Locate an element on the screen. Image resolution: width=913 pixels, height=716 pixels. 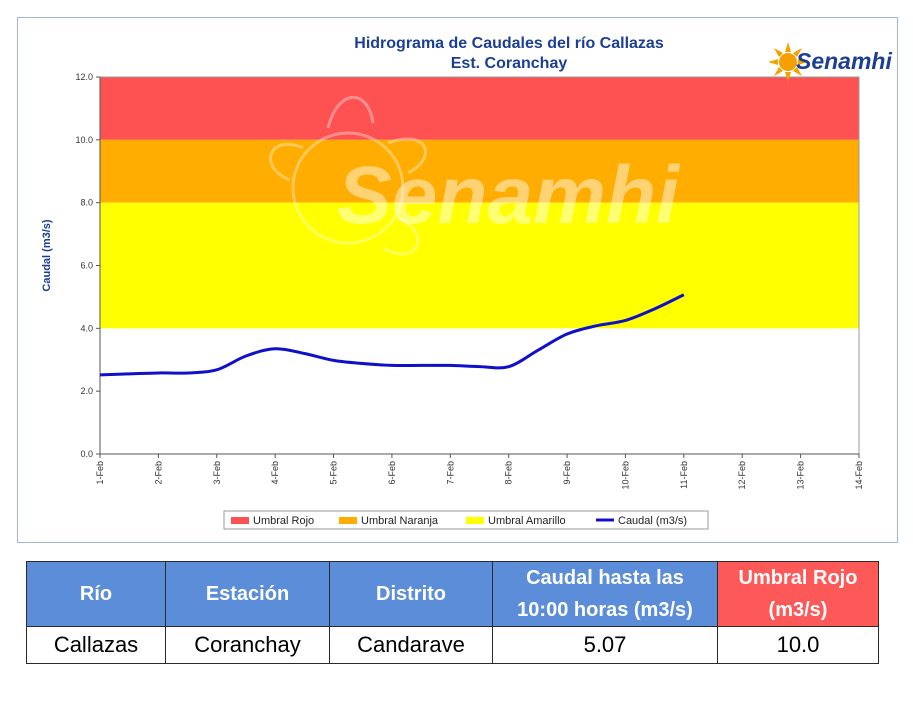
header-caudal: Caudal hasta las 10:00 horas (m3/s) is located at coordinates (605, 594).